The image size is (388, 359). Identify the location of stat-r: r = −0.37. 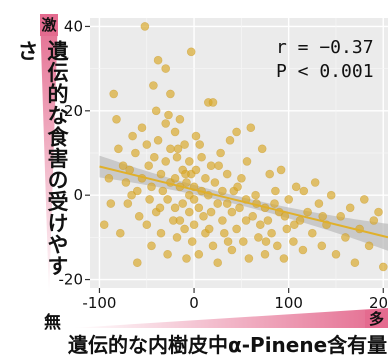
(325, 47).